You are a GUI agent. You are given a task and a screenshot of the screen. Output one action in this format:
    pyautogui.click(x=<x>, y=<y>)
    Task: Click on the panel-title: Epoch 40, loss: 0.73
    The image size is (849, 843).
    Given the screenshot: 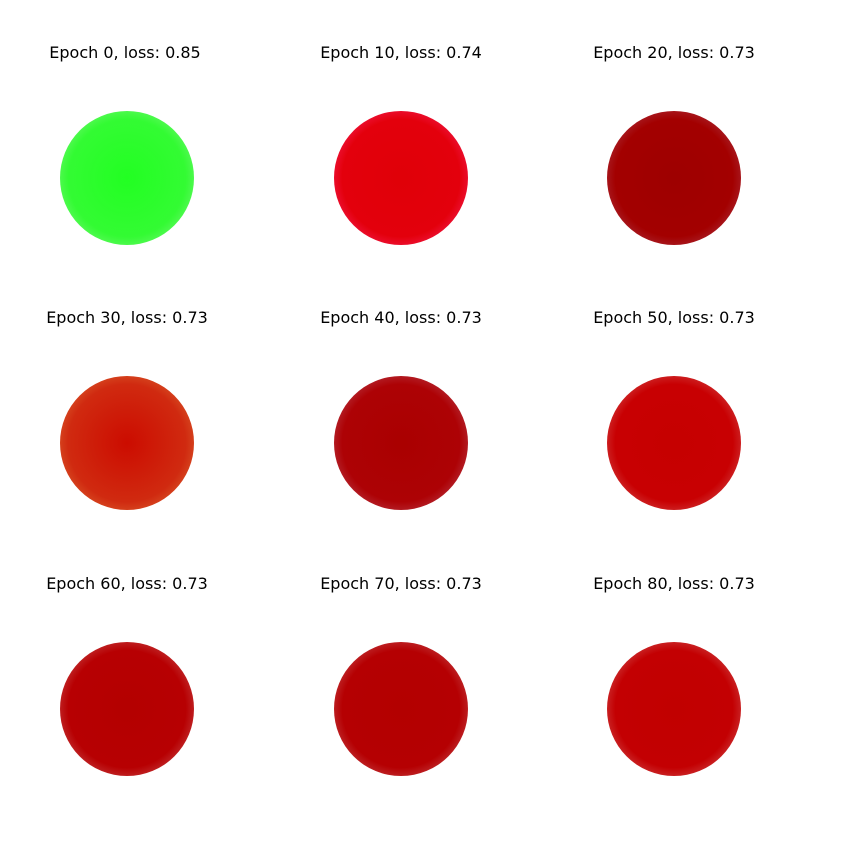 What is the action you would take?
    pyautogui.click(x=401, y=317)
    